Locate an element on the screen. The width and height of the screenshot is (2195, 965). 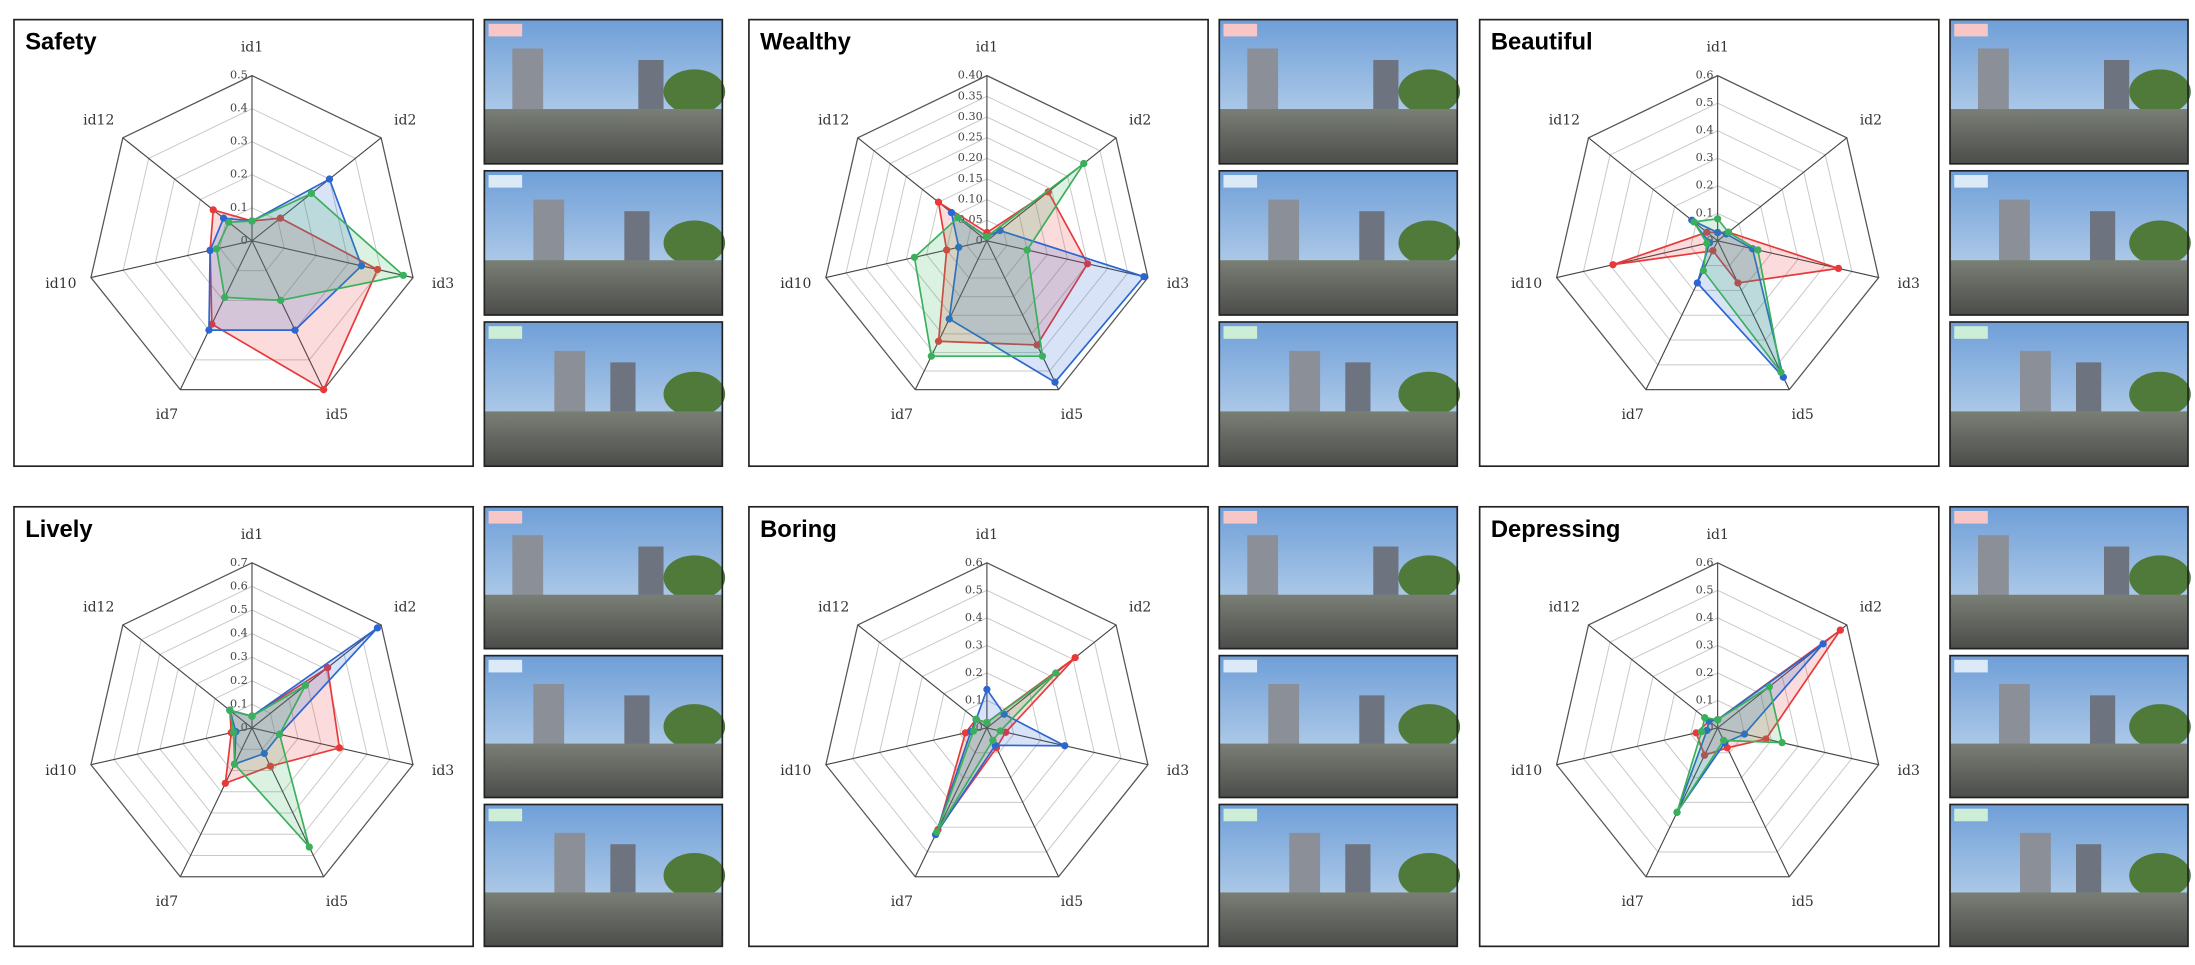
tick-label: 0.1 is located at coordinates (974, 699).